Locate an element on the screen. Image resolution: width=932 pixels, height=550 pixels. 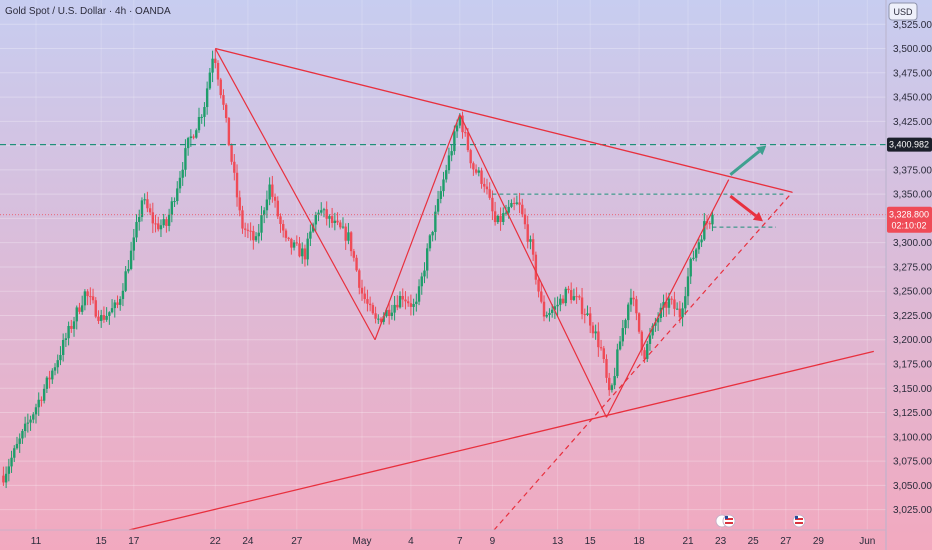
y-tick-label: 3,175.000 is located at coordinates (912, 365).